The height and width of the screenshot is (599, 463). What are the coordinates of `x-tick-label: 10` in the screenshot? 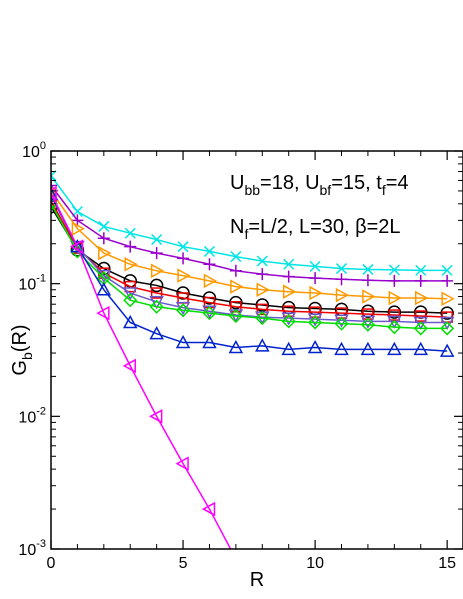 It's located at (315, 563).